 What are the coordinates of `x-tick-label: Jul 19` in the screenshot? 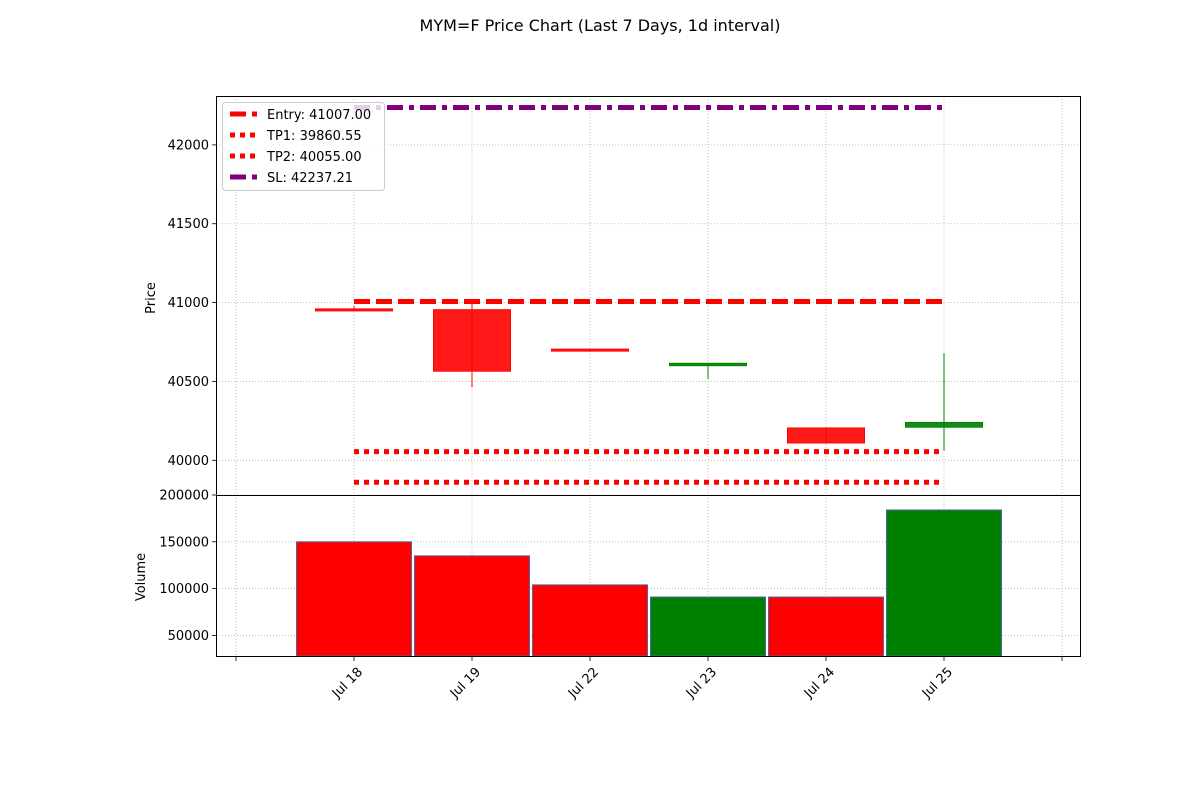 It's located at (465, 683).